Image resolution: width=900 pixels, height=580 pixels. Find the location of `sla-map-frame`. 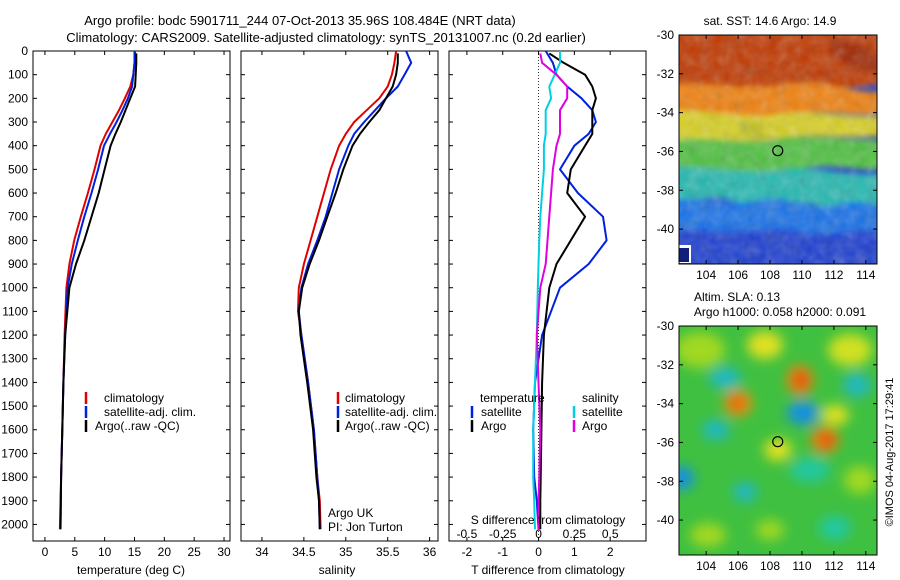

sla-map-frame is located at coordinates (778, 440).